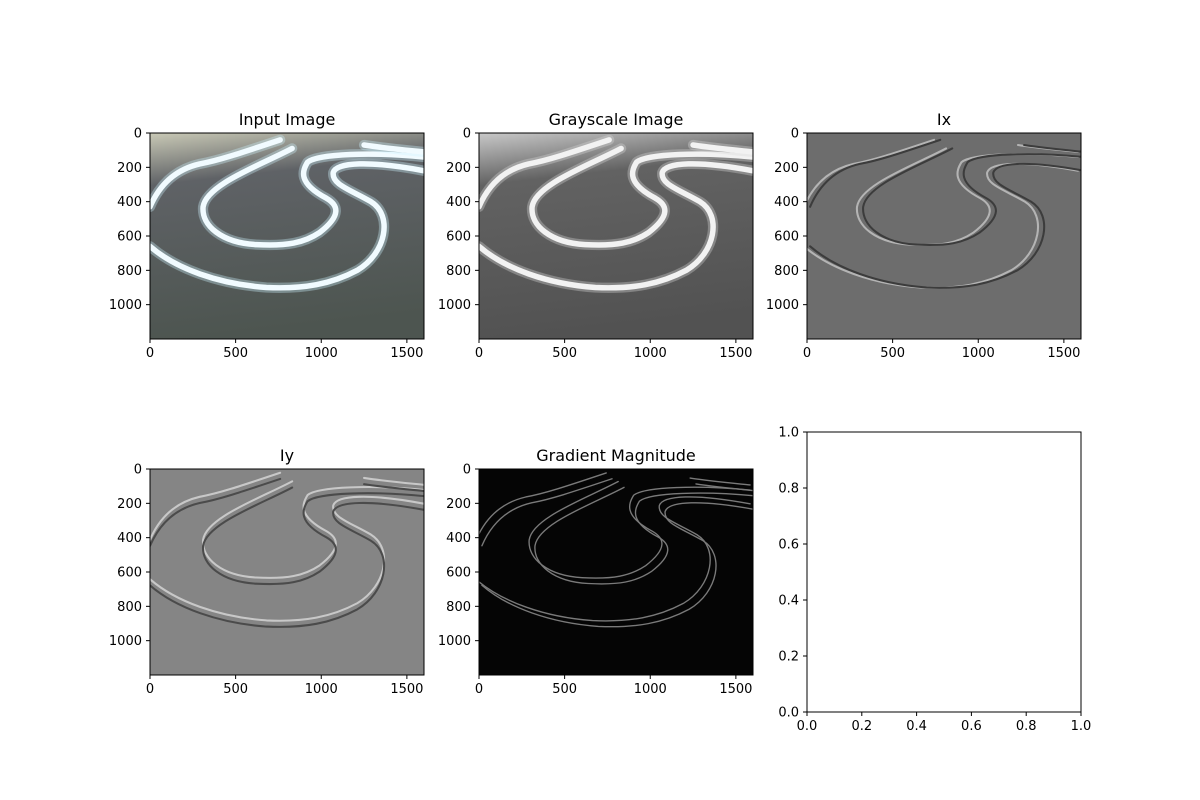 The image size is (1200, 800). Describe the element at coordinates (616, 119) in the screenshot. I see `panel-title: Grayscale Image` at that location.